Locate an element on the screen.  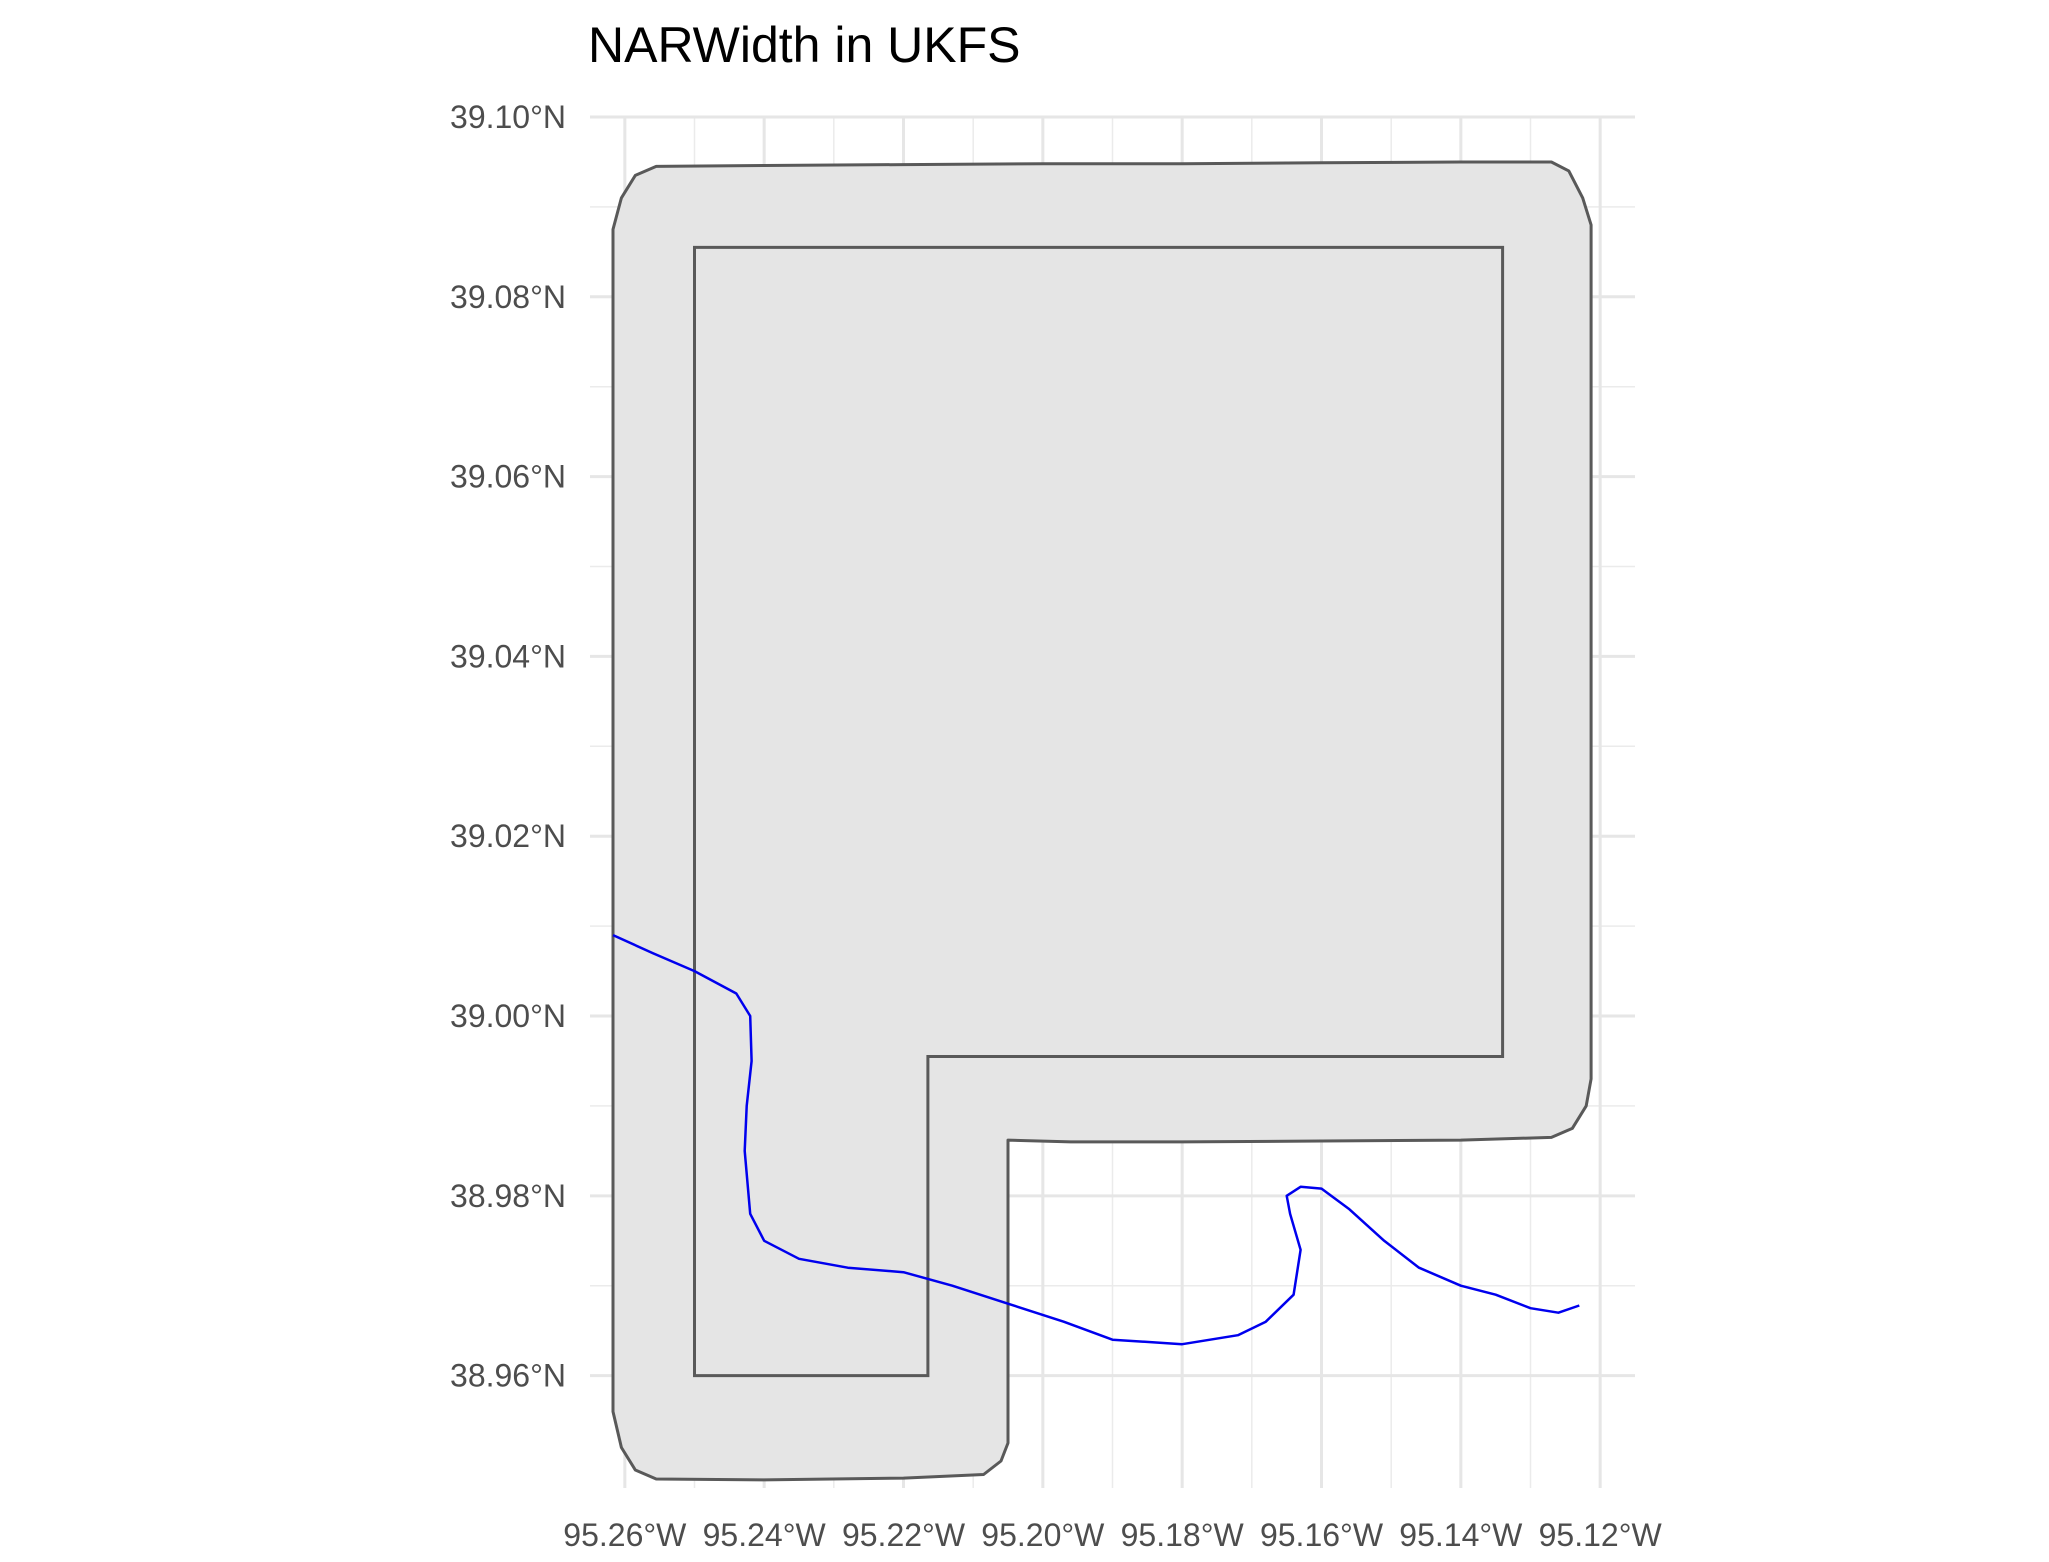
y-tick-label-7: 38.96°N is located at coordinates (508, 1376).